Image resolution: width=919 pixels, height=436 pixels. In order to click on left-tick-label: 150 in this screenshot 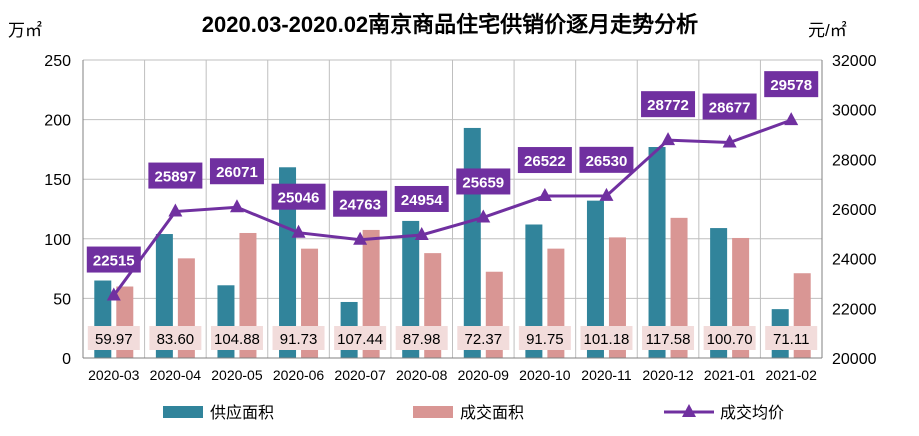, I will do `click(57, 180)`.